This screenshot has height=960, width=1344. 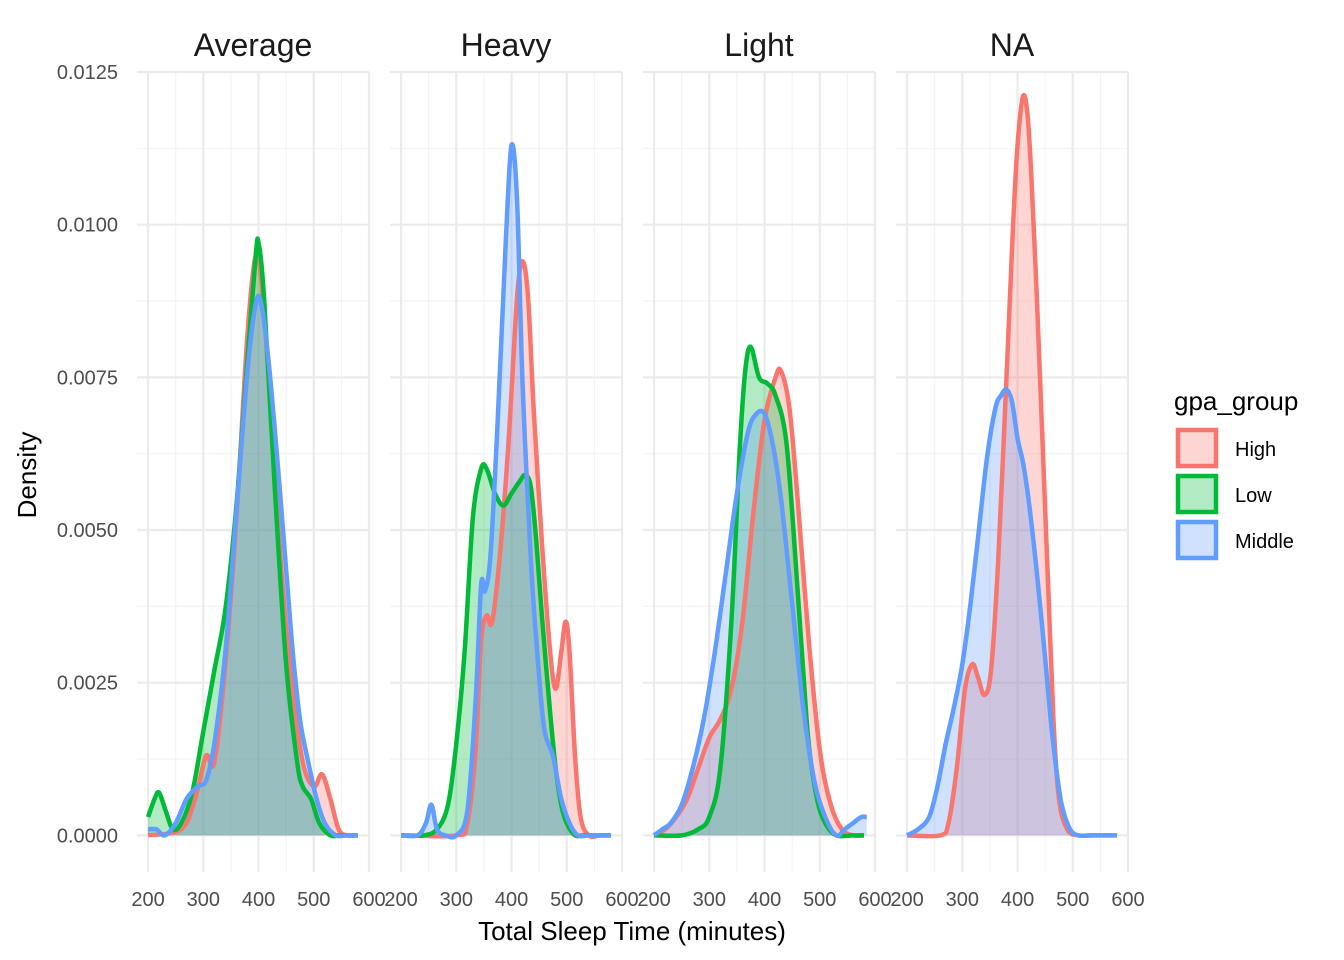 What do you see at coordinates (1264, 542) in the screenshot?
I see `legend-label: Middle` at bounding box center [1264, 542].